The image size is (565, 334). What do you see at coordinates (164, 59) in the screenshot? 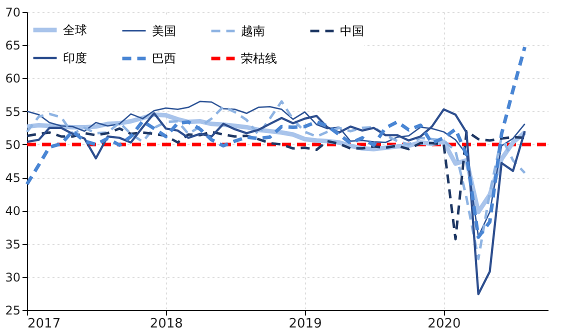
I see `legend-label: 巴西` at bounding box center [164, 59].